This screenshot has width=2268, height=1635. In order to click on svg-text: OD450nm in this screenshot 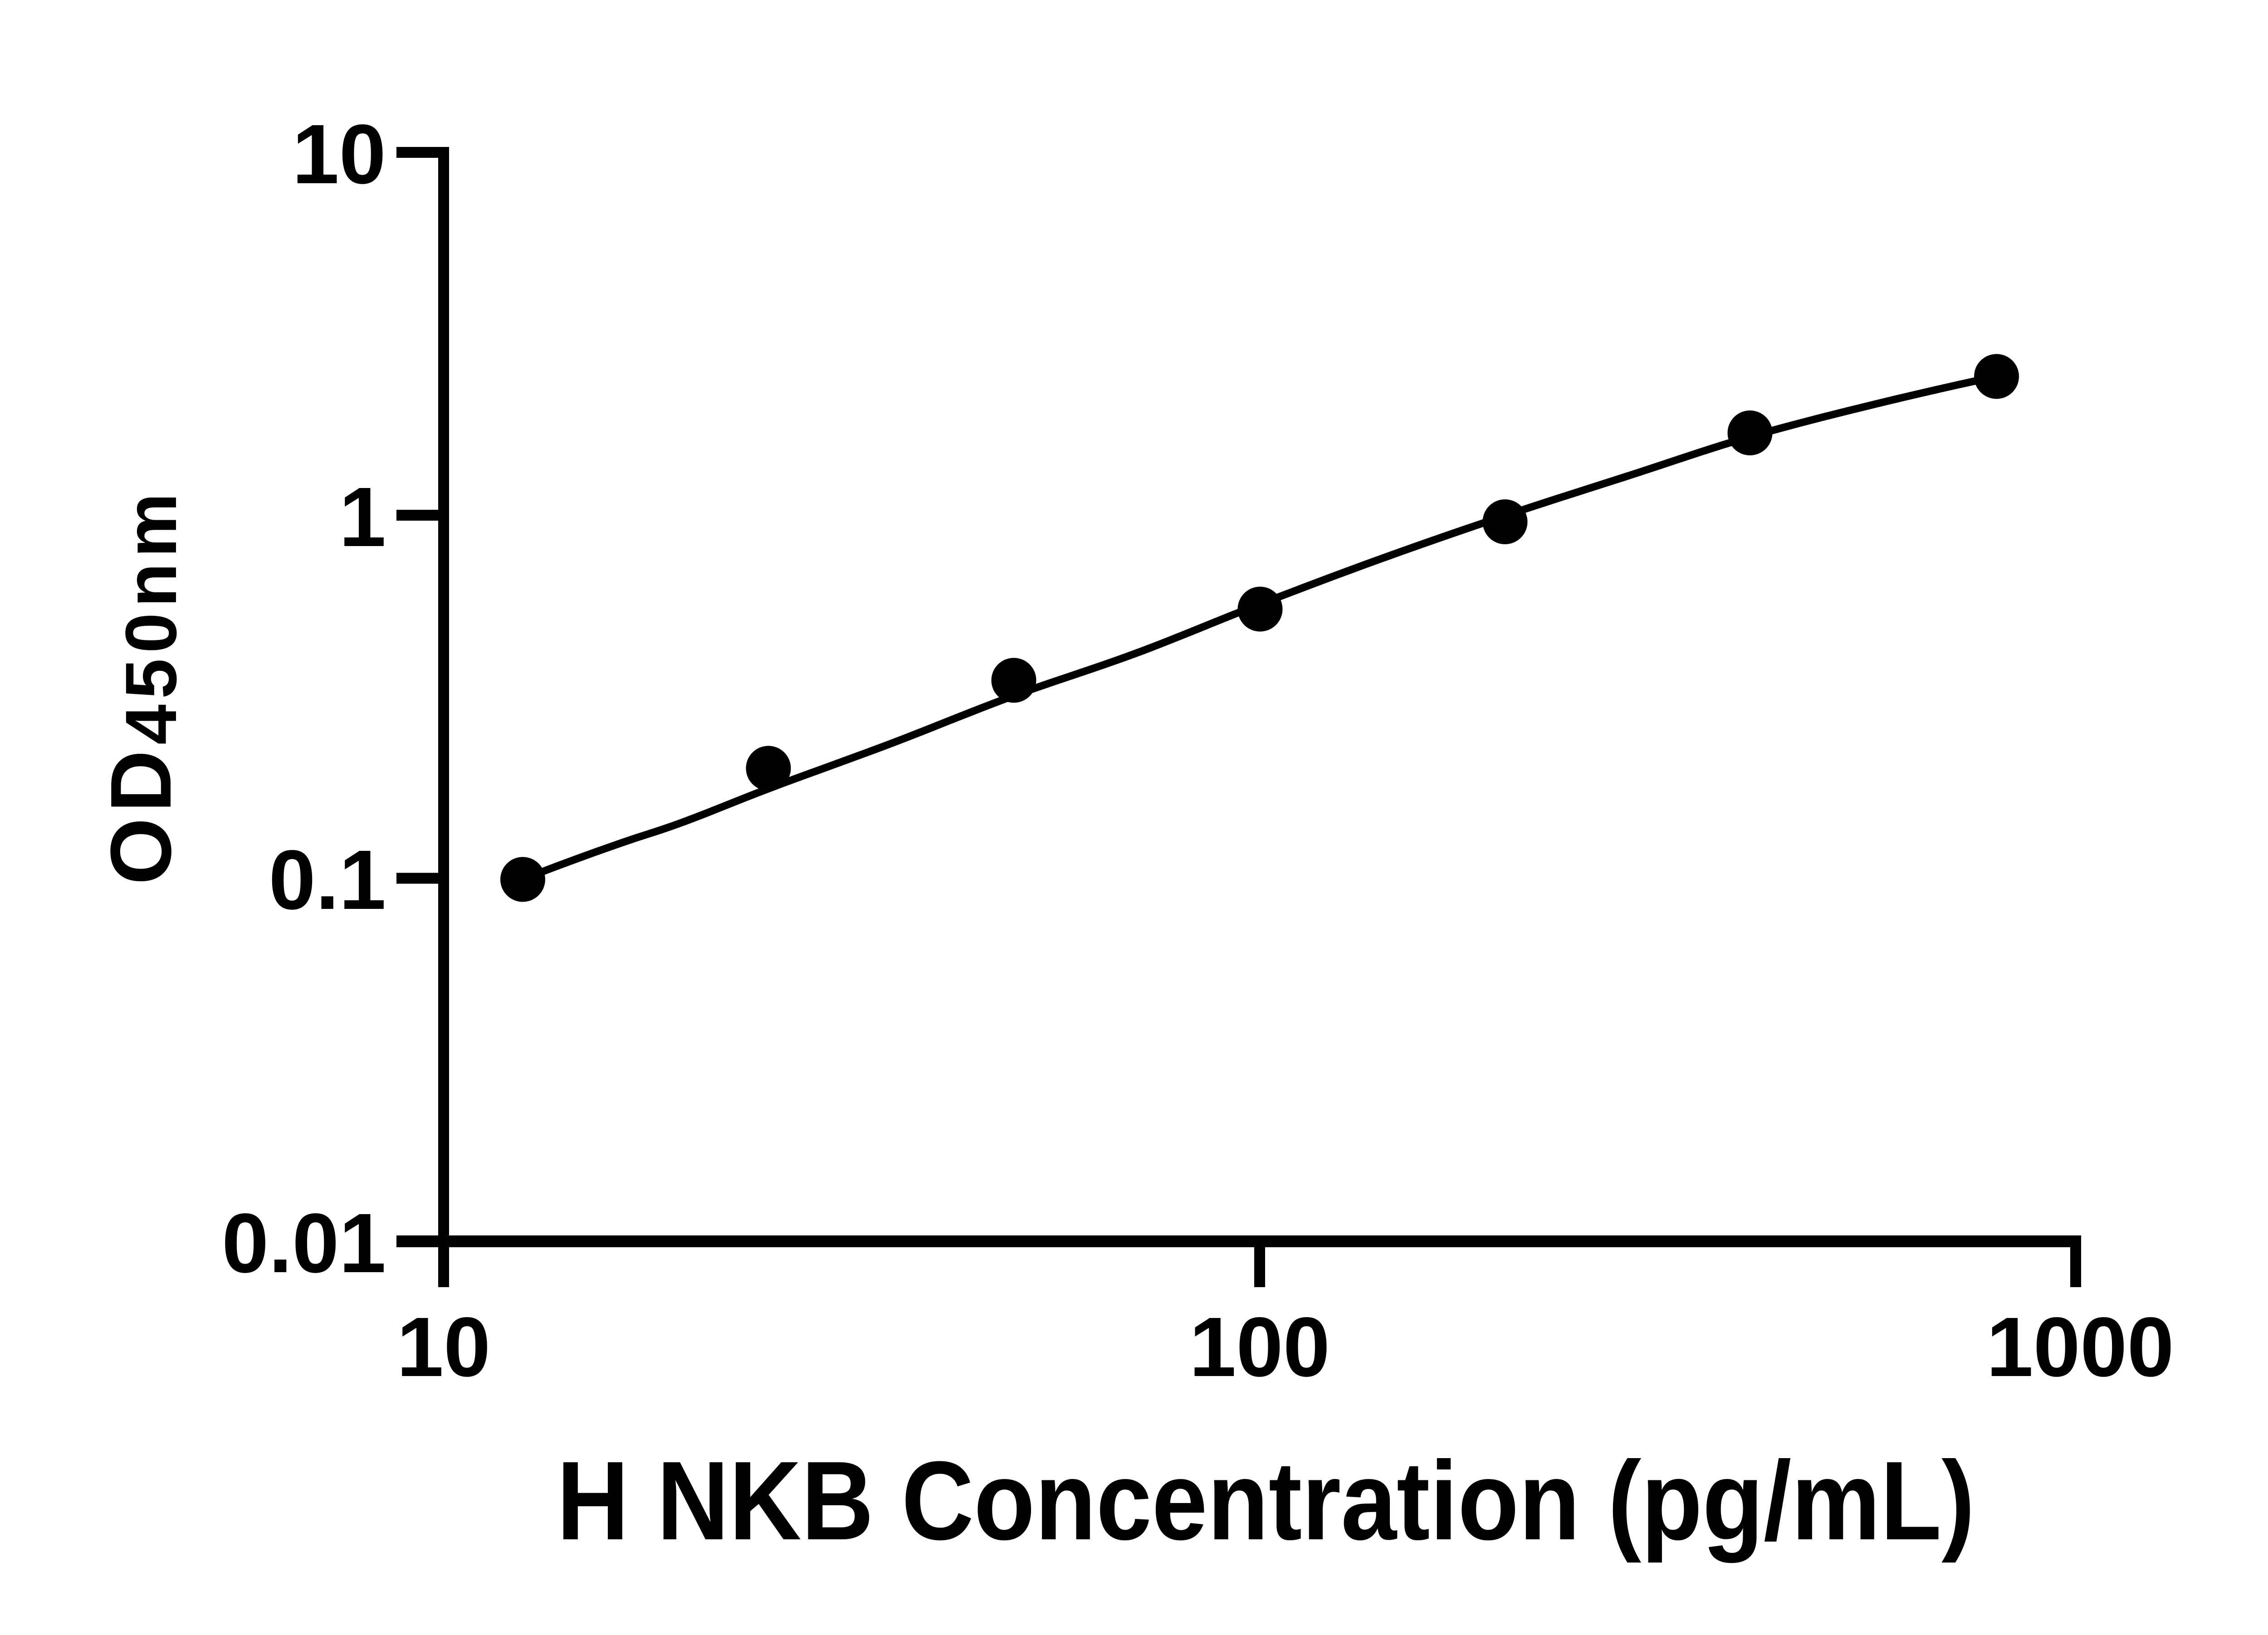, I will do `click(142, 686)`.